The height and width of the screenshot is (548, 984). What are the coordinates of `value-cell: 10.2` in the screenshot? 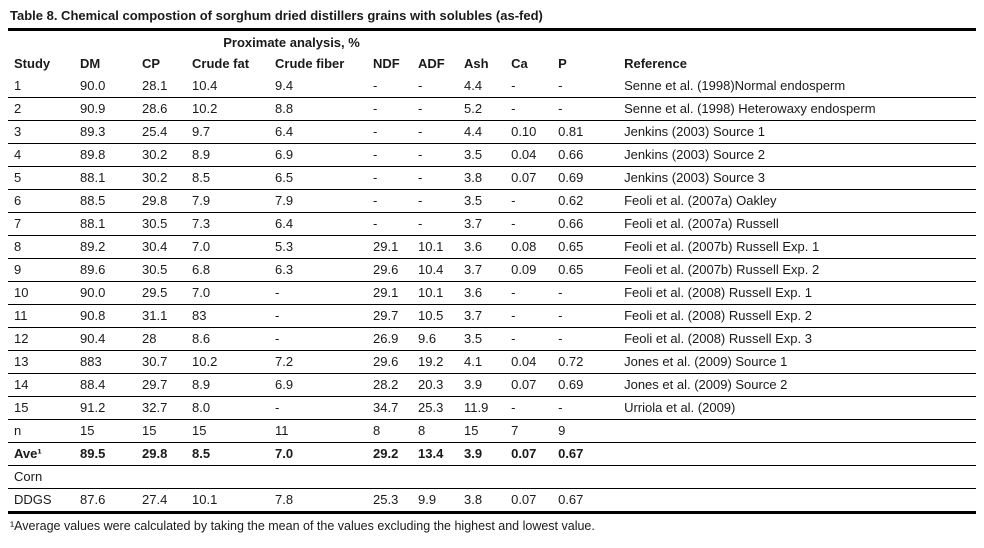 It's located at (205, 361).